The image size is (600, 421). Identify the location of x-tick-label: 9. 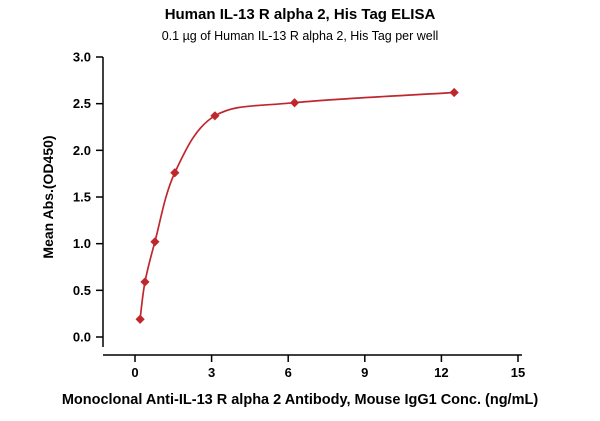
(364, 372).